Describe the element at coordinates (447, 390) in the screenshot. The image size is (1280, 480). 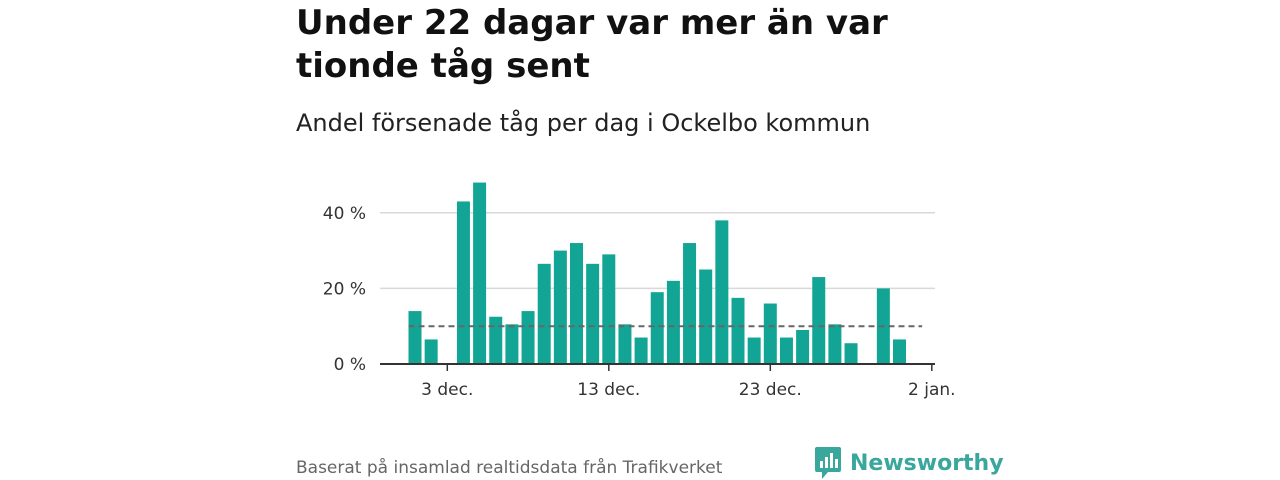
I see `x-tick-label: 3 dec.` at that location.